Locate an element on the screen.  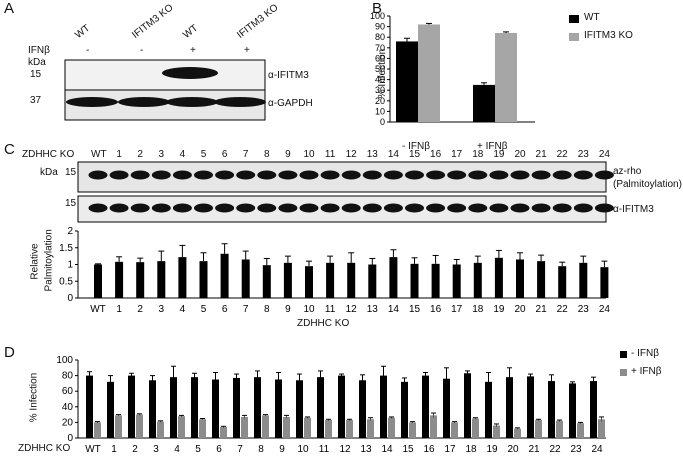
lane-label: 6 is located at coordinates (224, 154).